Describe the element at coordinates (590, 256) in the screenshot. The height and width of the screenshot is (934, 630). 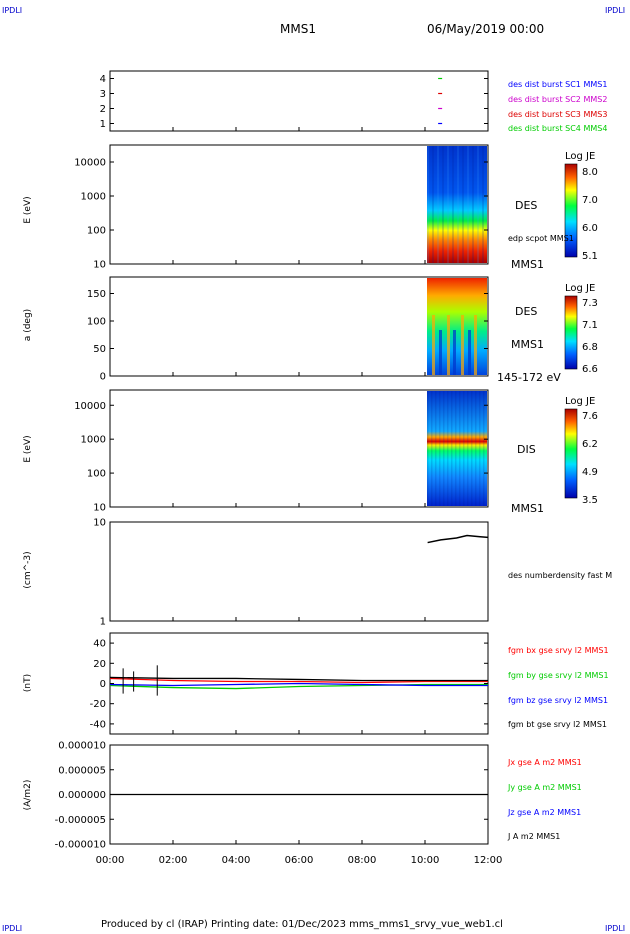
I see `cb1-tick: 5.1` at that location.